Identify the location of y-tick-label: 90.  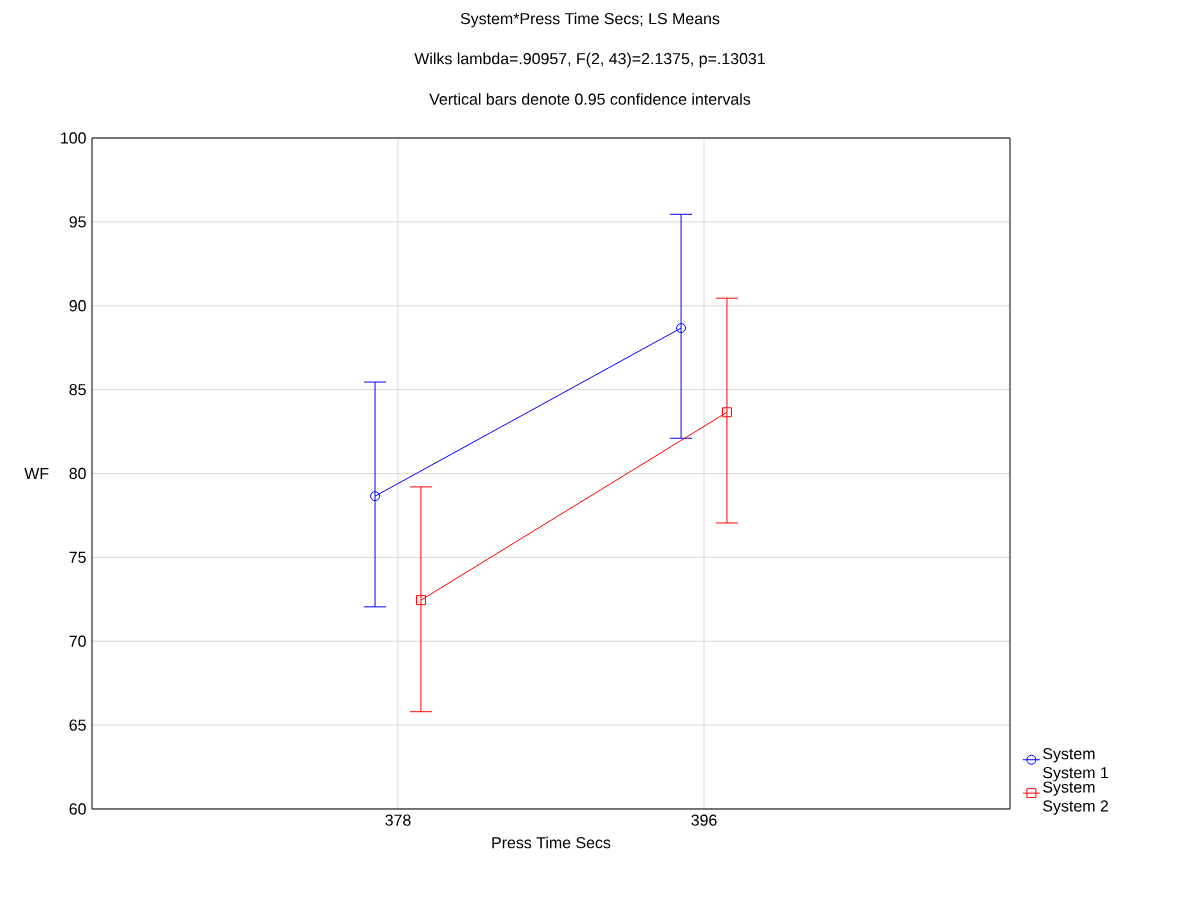
(77, 306).